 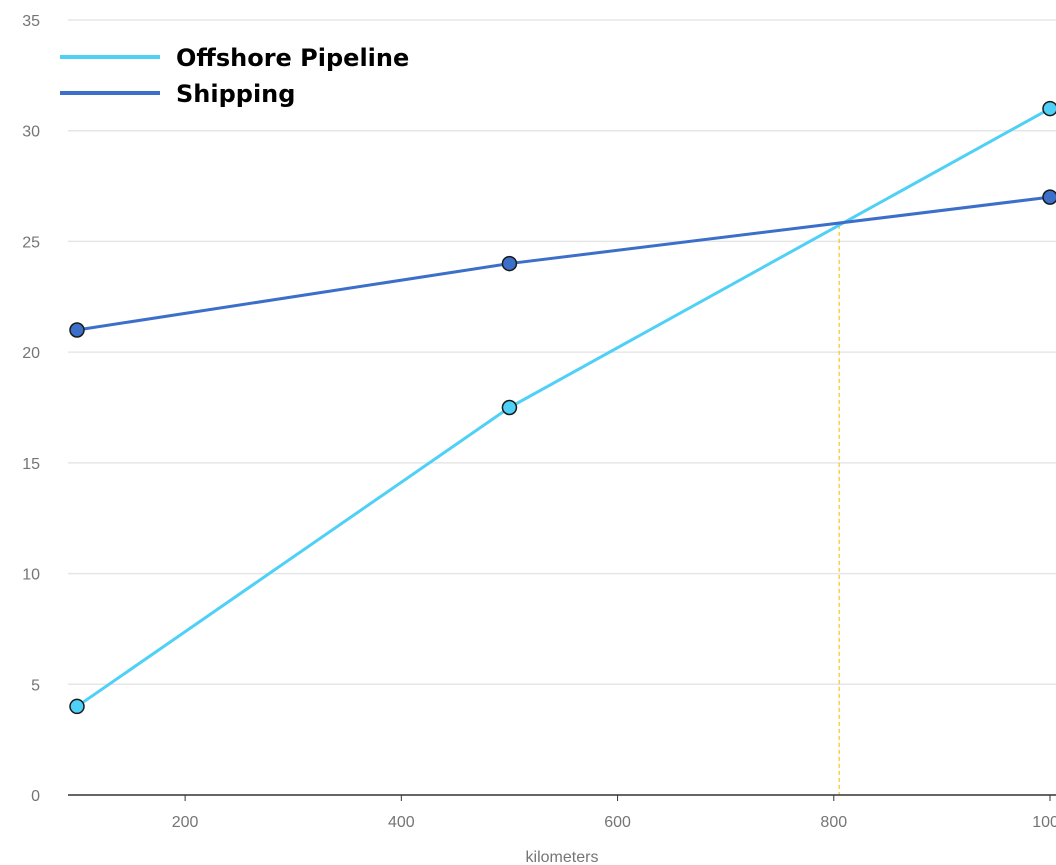 What do you see at coordinates (35, 685) in the screenshot?
I see `y-tick-label: 5` at bounding box center [35, 685].